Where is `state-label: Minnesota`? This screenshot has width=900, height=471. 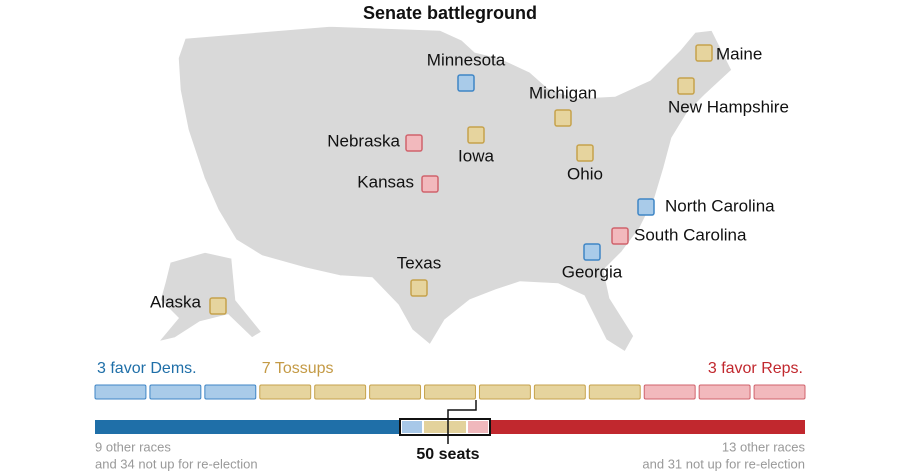 state-label: Minnesota is located at coordinates (466, 59).